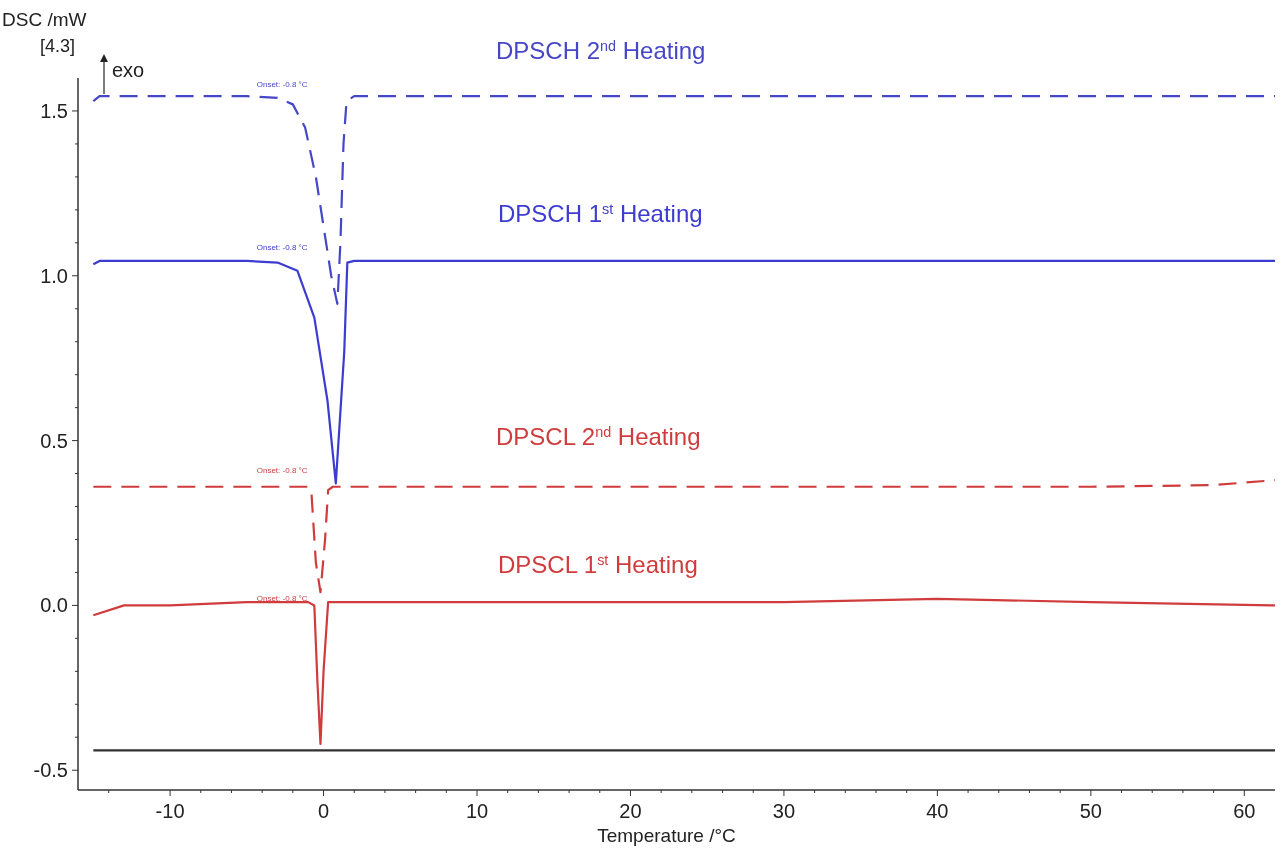 Image resolution: width=1283 pixels, height=858 pixels. What do you see at coordinates (323, 811) in the screenshot?
I see `x-tick-label: 0` at bounding box center [323, 811].